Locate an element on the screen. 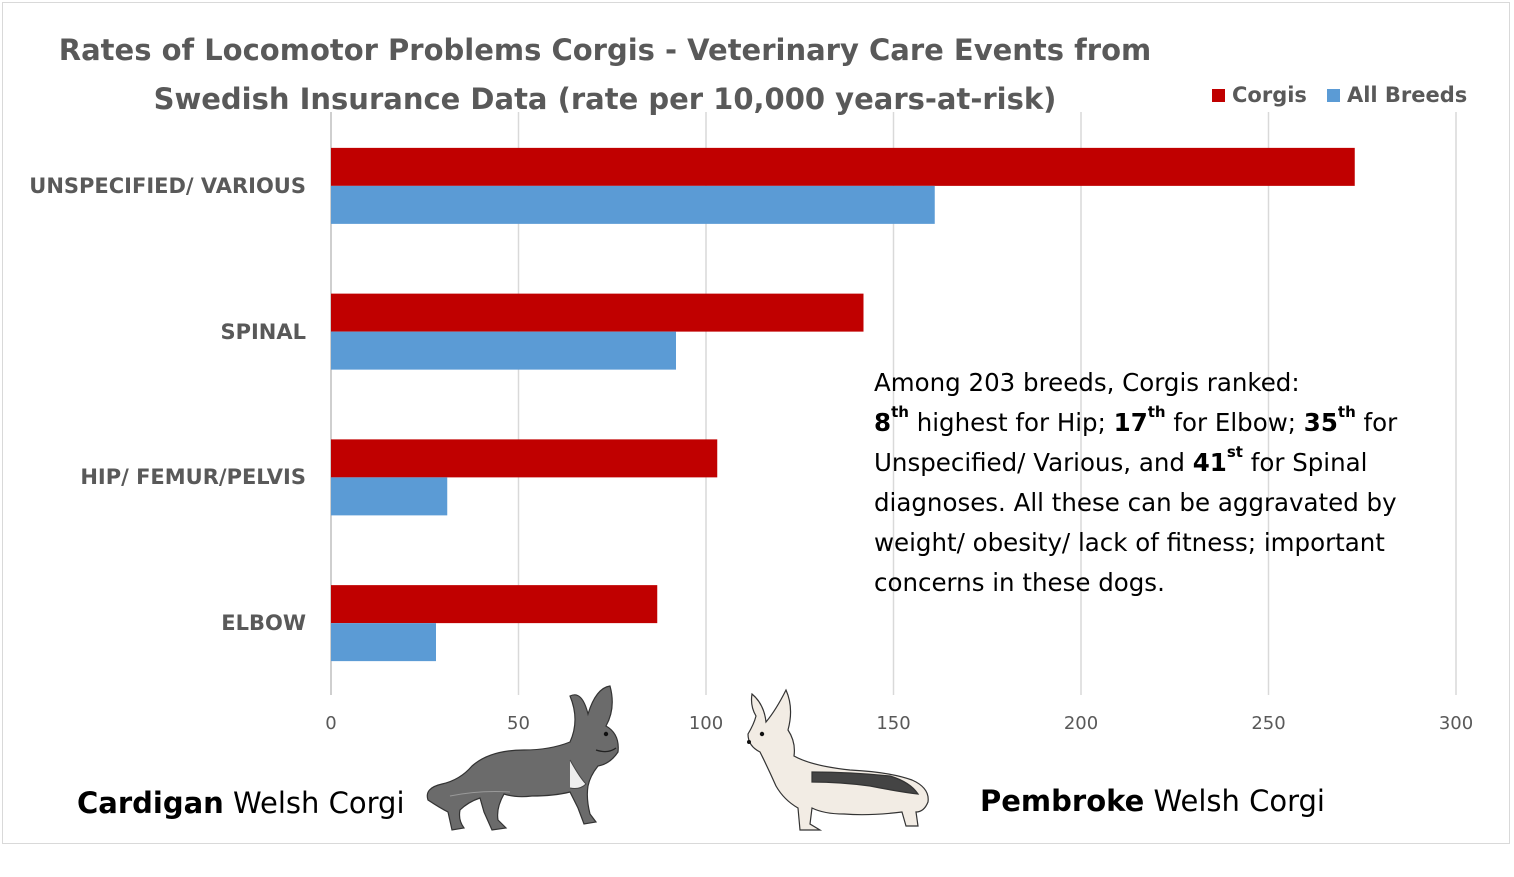 Image resolution: width=1514 pixels, height=877 pixels. x-tick-label-0: 0 is located at coordinates (331, 723).